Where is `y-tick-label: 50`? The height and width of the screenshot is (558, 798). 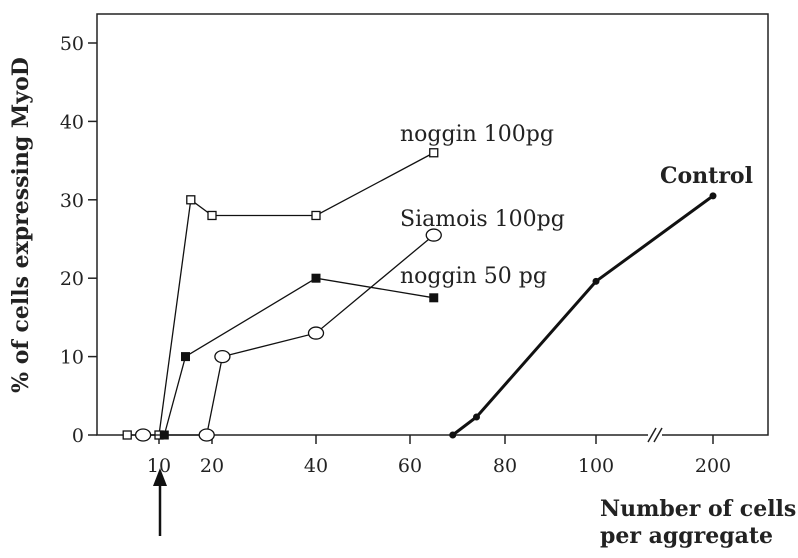 y-tick-label: 50 is located at coordinates (72, 44).